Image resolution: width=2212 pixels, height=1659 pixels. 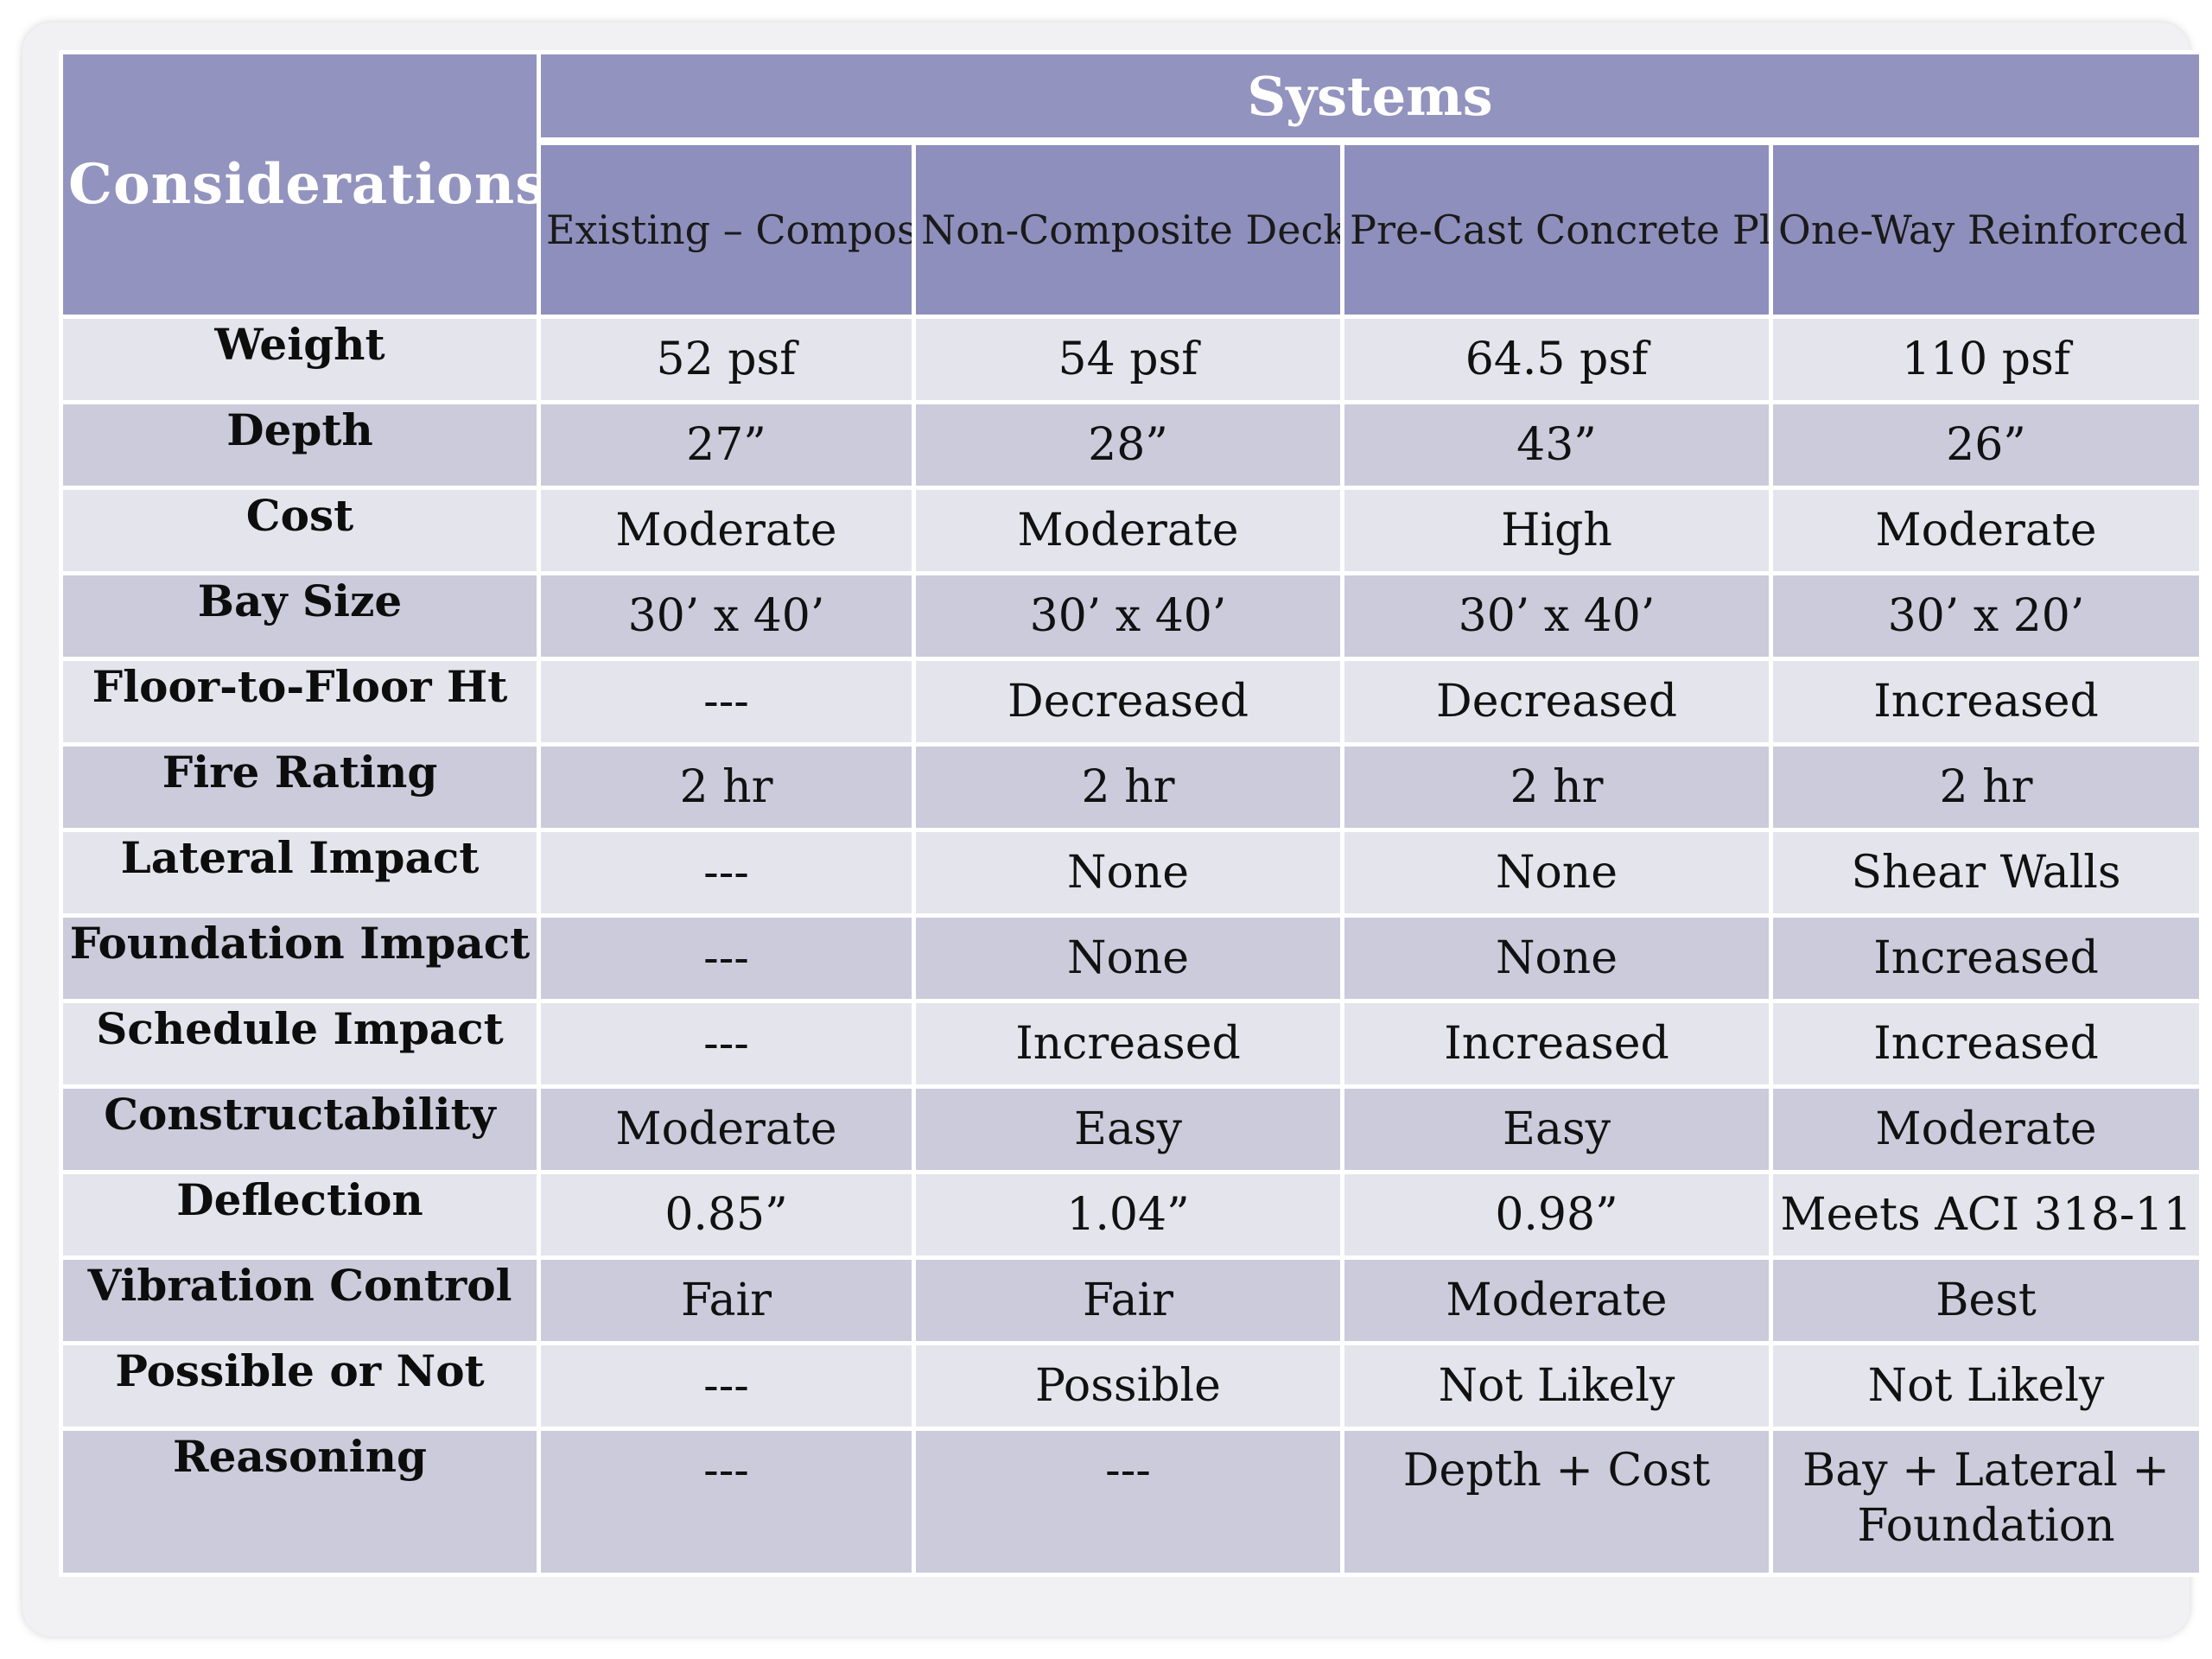 I want to click on table-cell: 1.04”, so click(x=1128, y=1215).